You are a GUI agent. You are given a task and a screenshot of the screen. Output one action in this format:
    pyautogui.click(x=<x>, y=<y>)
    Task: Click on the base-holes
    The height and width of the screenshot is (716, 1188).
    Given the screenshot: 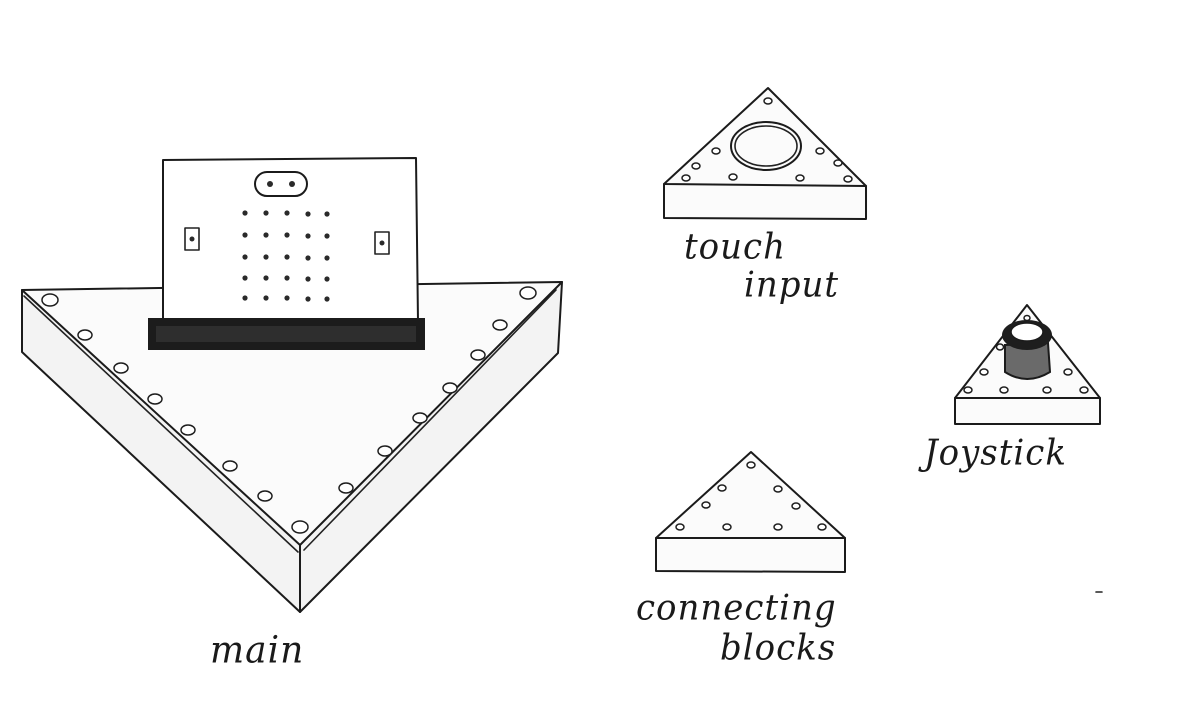 What is the action you would take?
    pyautogui.click(x=289, y=410)
    